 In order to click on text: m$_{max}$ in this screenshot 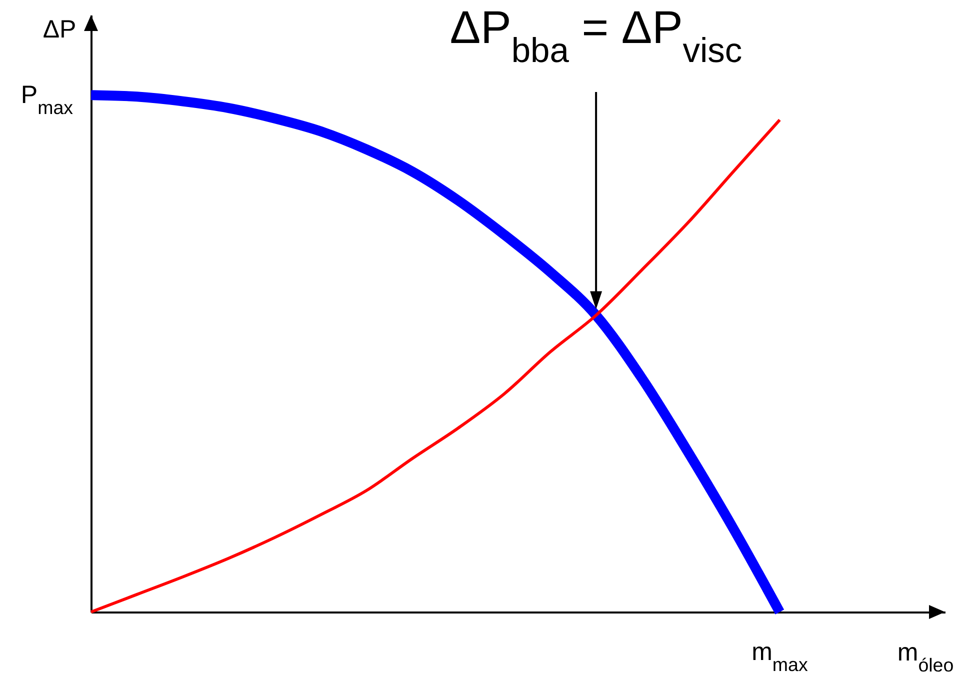, I will do `click(780, 656)`.